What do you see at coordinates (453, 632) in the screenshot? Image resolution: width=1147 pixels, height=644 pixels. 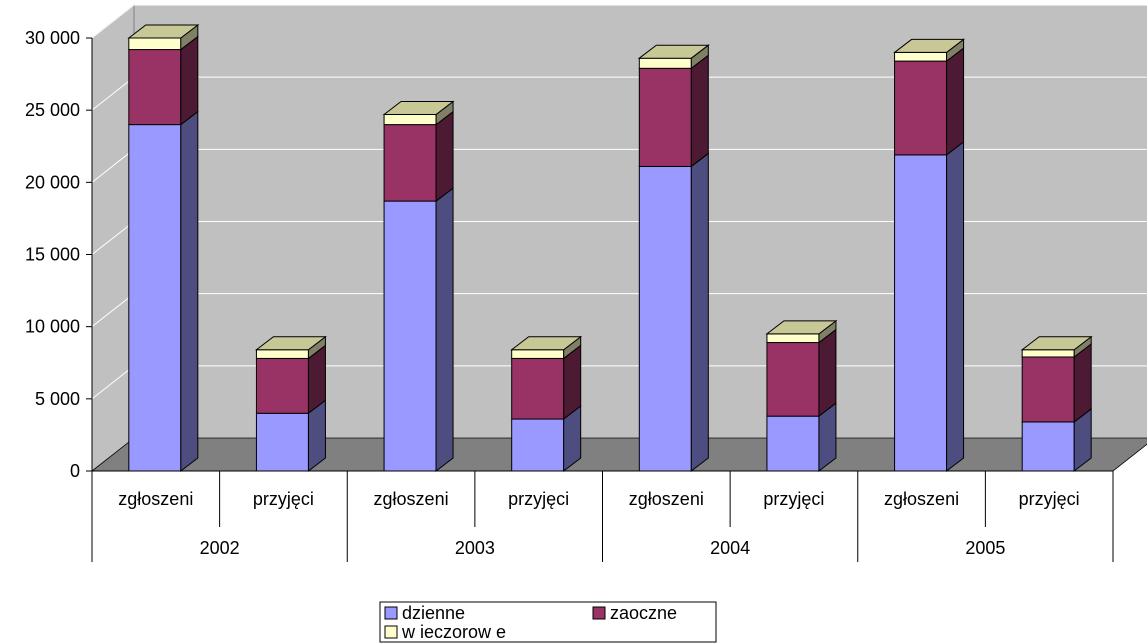 I see `legend-label: w ieczorow e` at bounding box center [453, 632].